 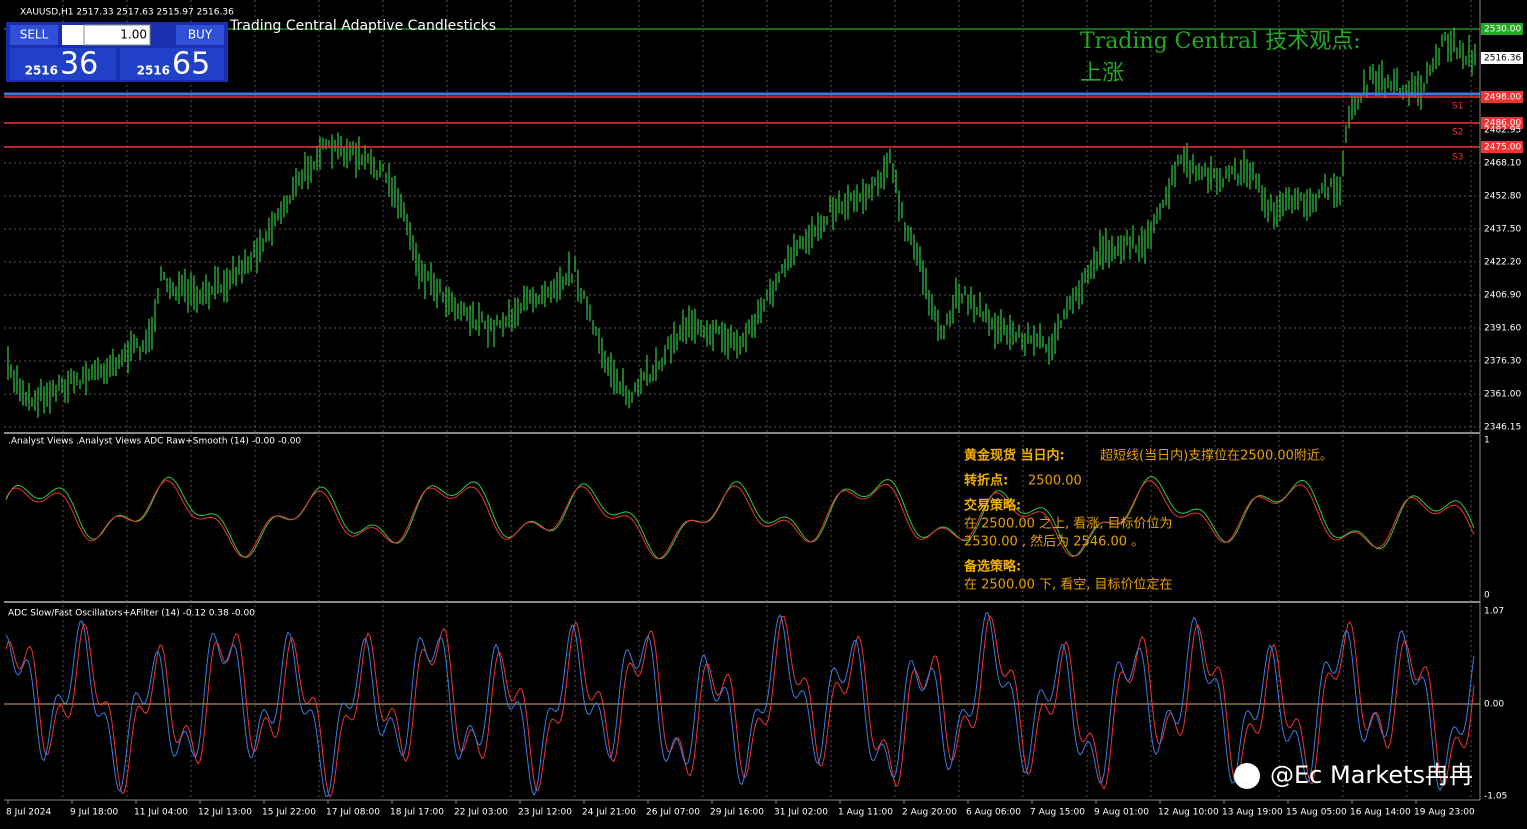 What do you see at coordinates (481, 813) in the screenshot?
I see `time-label: 22 Jul 03:00` at bounding box center [481, 813].